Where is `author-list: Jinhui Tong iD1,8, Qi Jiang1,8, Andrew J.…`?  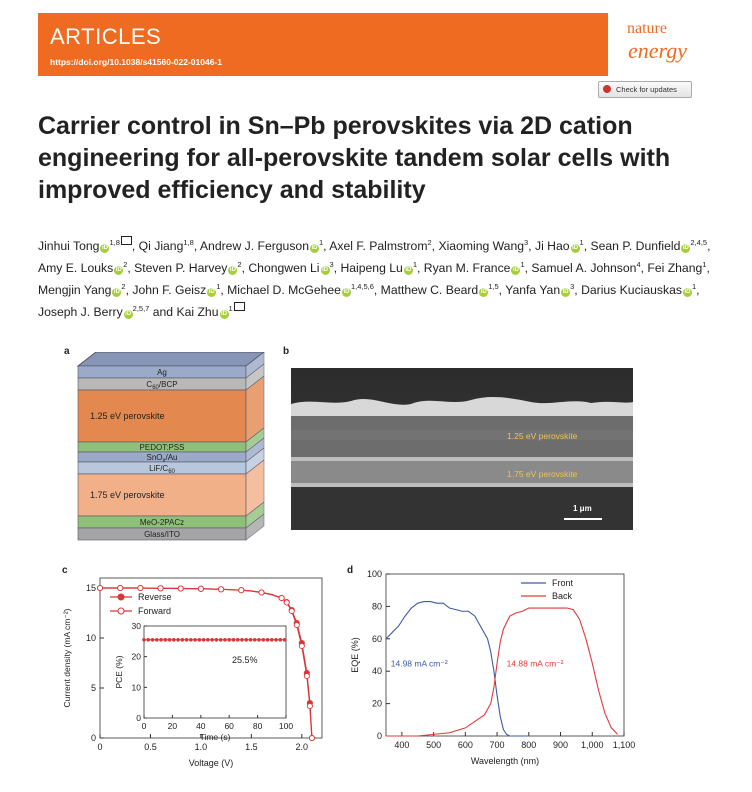 author-list: Jinhui Tong iD1,8, Qi Jiang1,8, Andrew J.… is located at coordinates (374, 277).